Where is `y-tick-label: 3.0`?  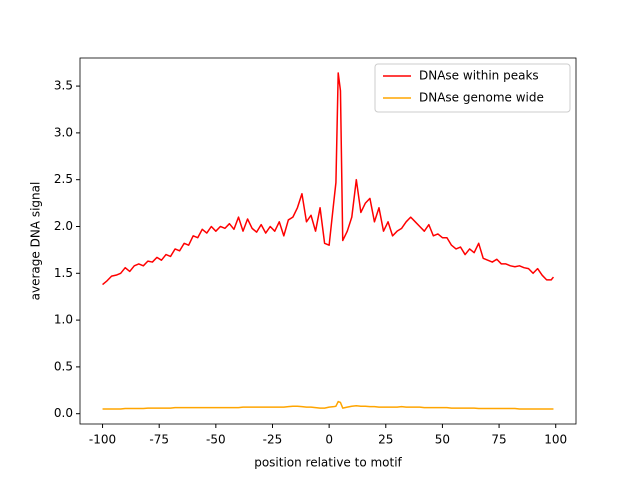
y-tick-label: 3.0 is located at coordinates (63, 132).